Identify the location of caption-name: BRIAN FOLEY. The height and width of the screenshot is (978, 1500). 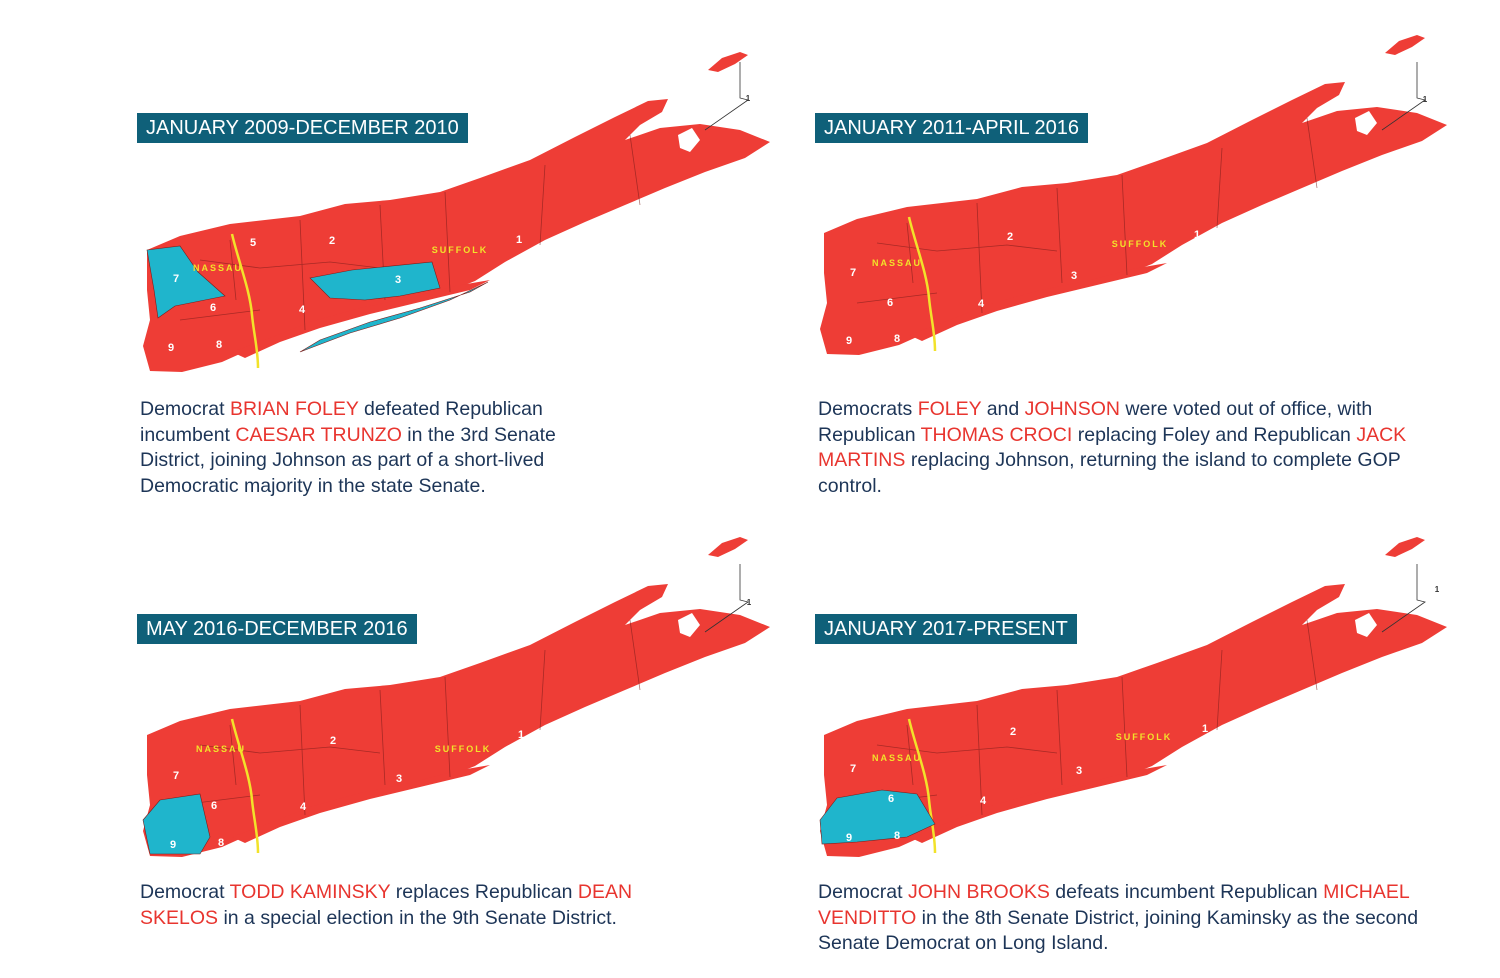
(294, 409).